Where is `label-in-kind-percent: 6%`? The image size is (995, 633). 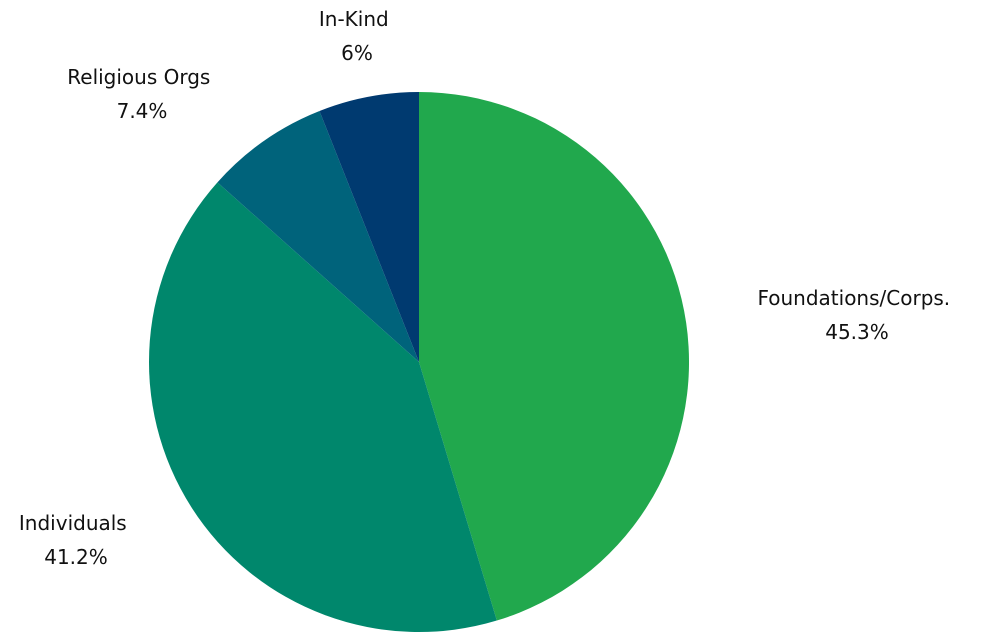
label-in-kind-percent: 6% is located at coordinates (357, 53).